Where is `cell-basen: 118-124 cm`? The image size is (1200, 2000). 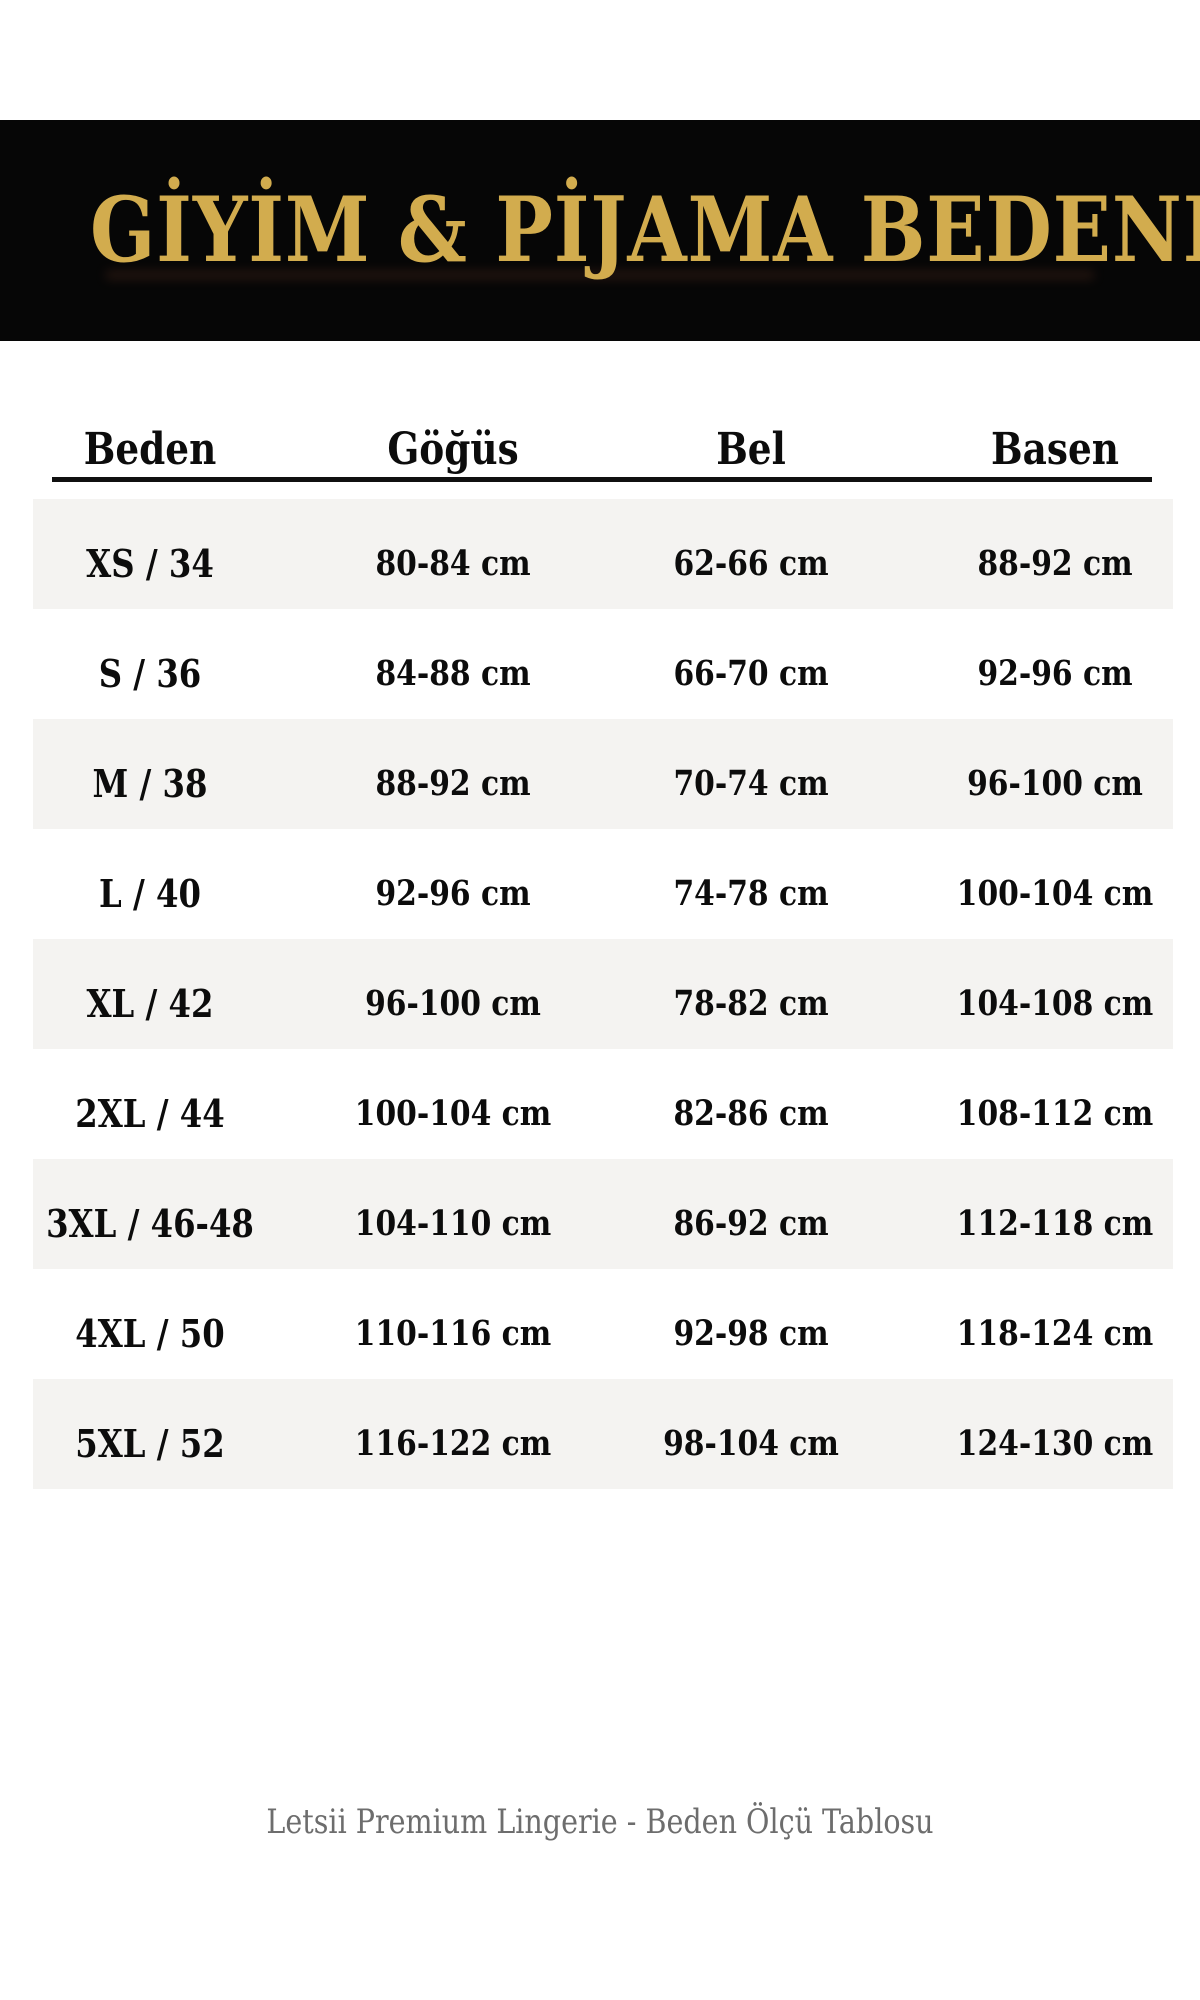 cell-basen: 118-124 cm is located at coordinates (1055, 1333).